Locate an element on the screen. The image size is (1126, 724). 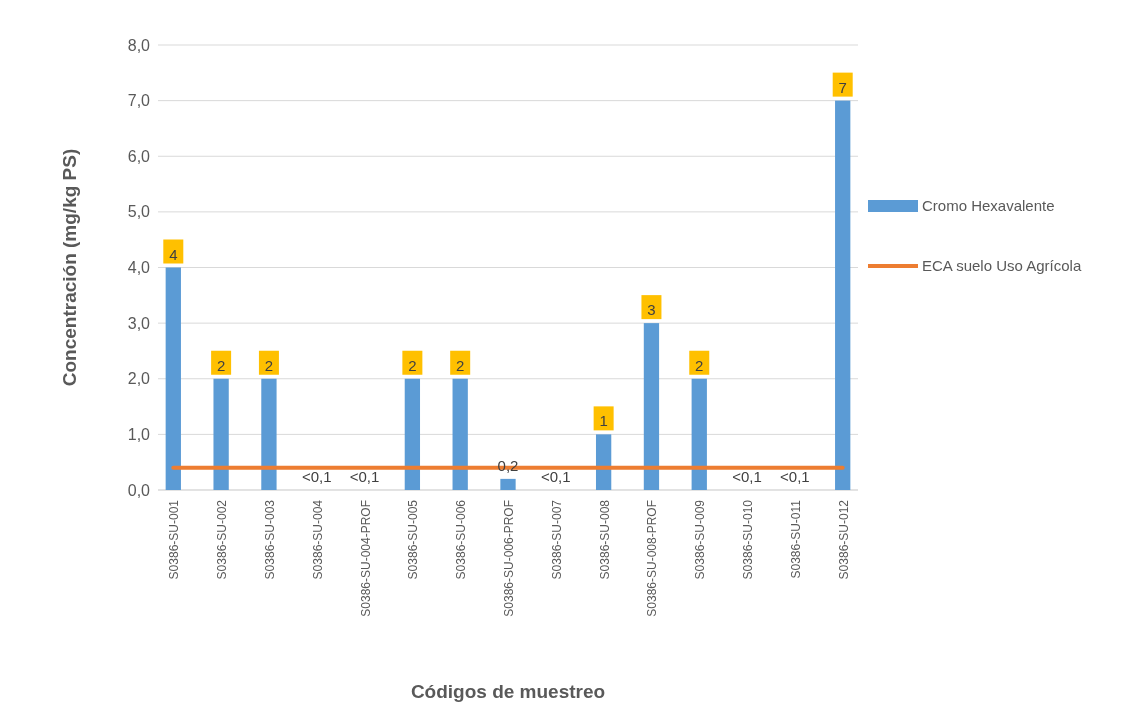
y-tick-label: 2,0 is located at coordinates (139, 379).